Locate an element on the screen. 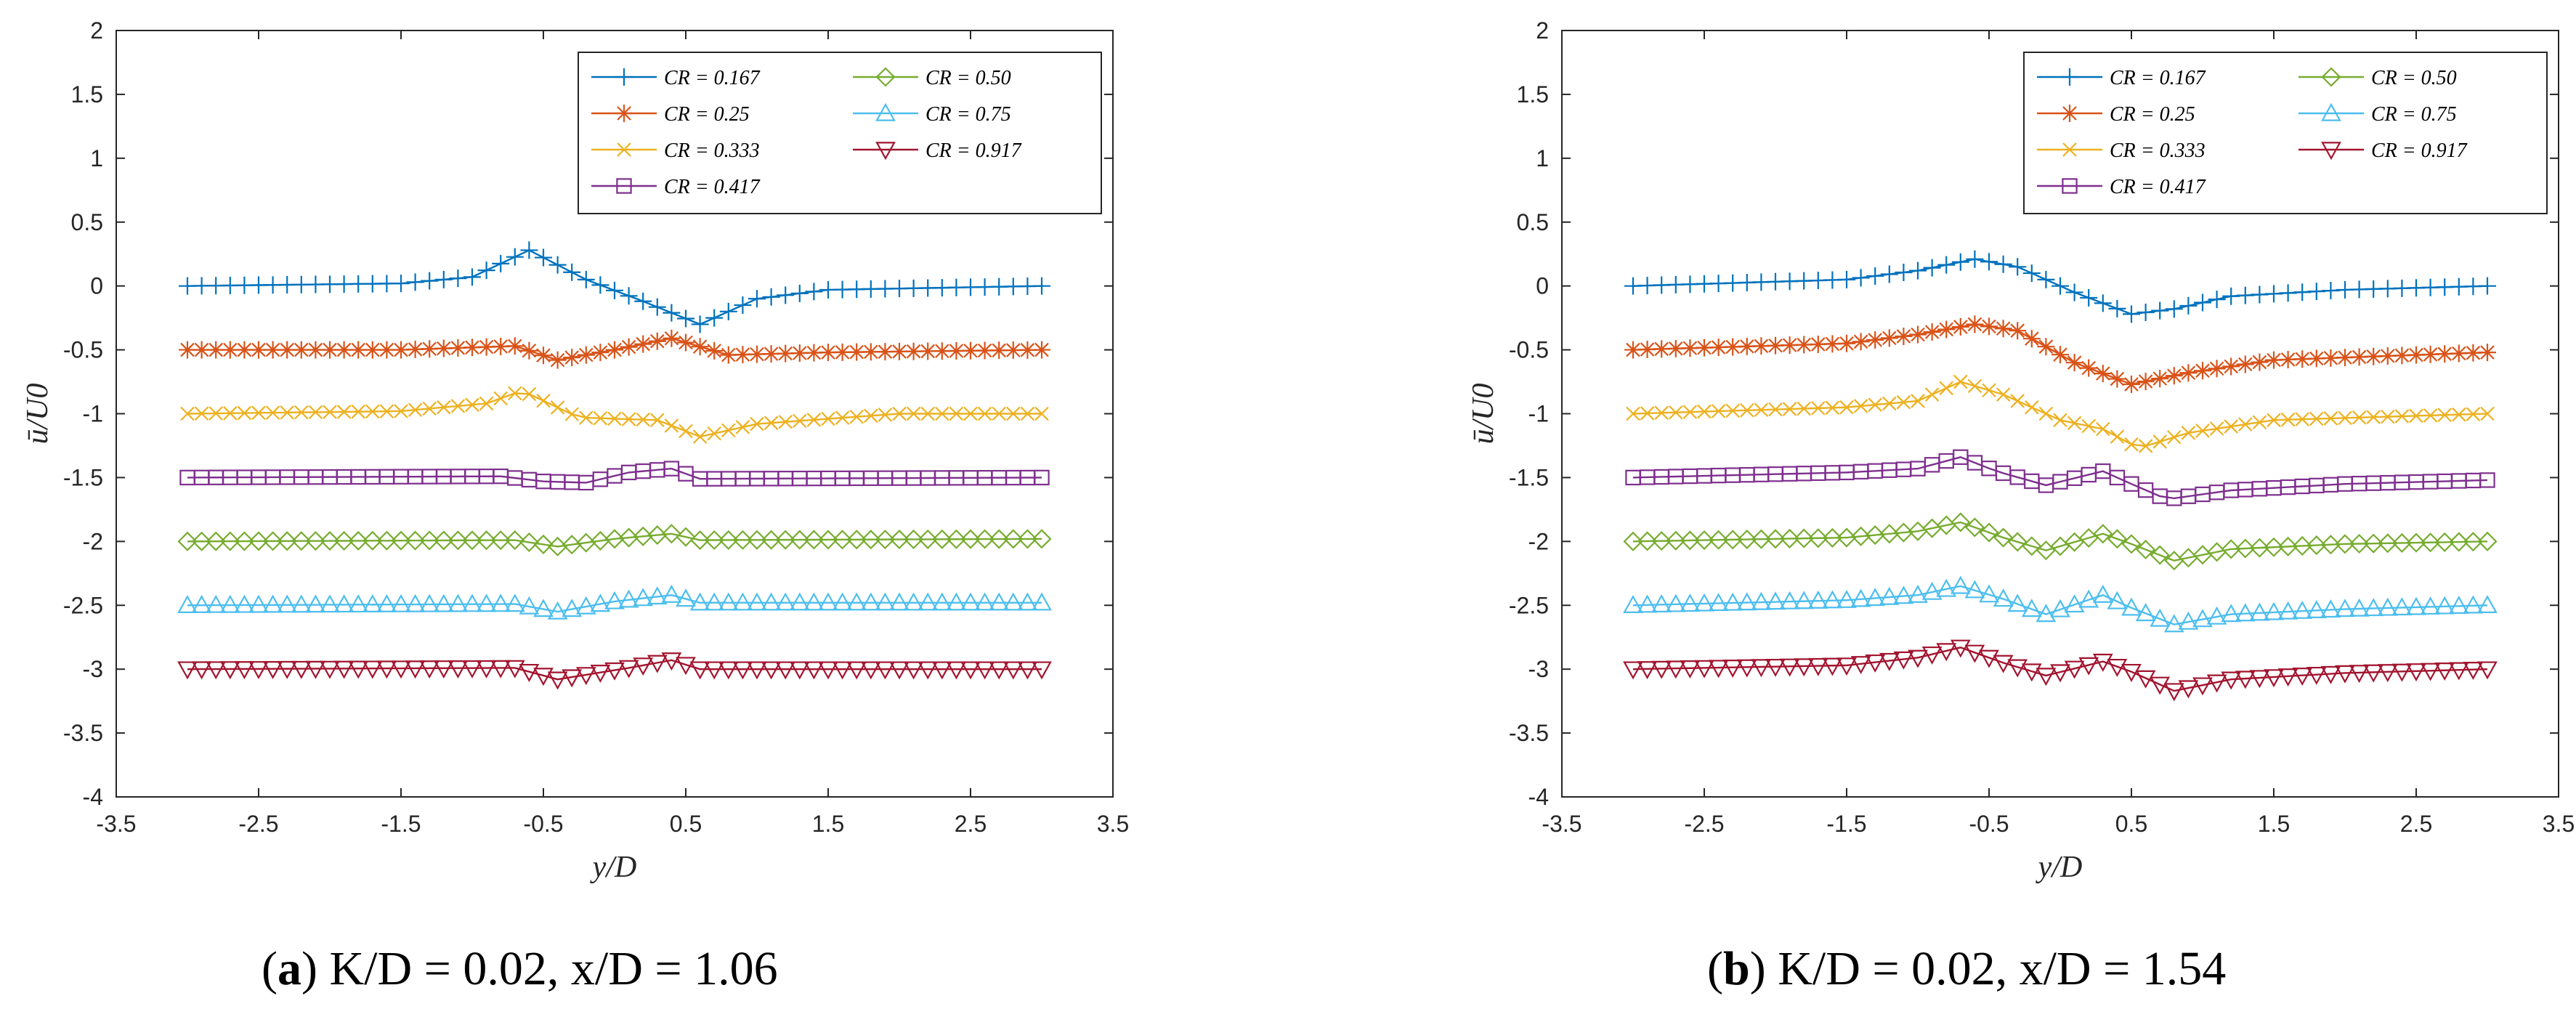 The width and height of the screenshot is (2576, 1025). series-diamond is located at coordinates (2060, 541).